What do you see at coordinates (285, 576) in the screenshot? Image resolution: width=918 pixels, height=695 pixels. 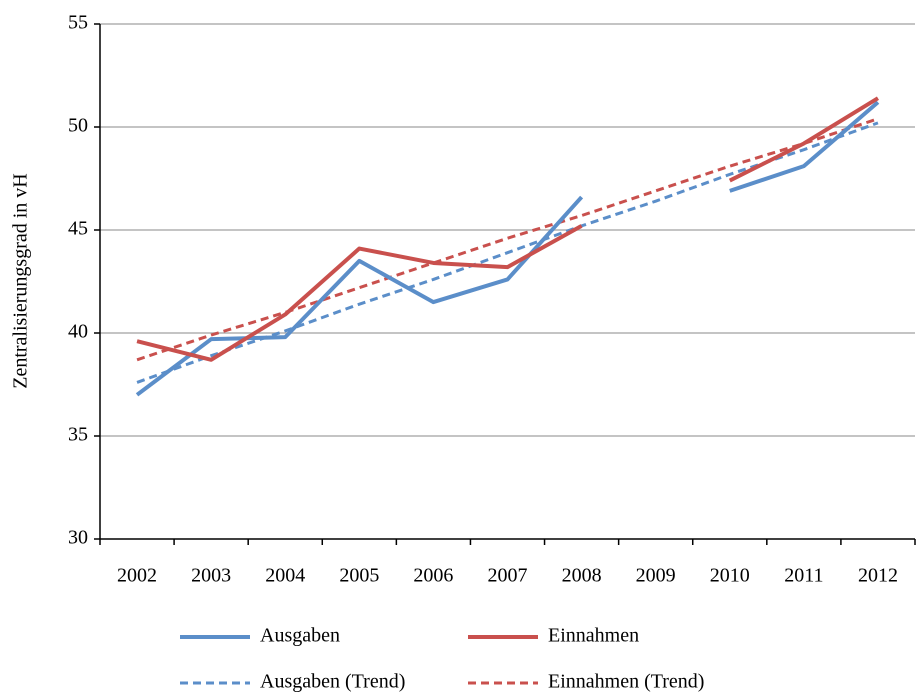 I see `x-tick-label: 2004` at bounding box center [285, 576].